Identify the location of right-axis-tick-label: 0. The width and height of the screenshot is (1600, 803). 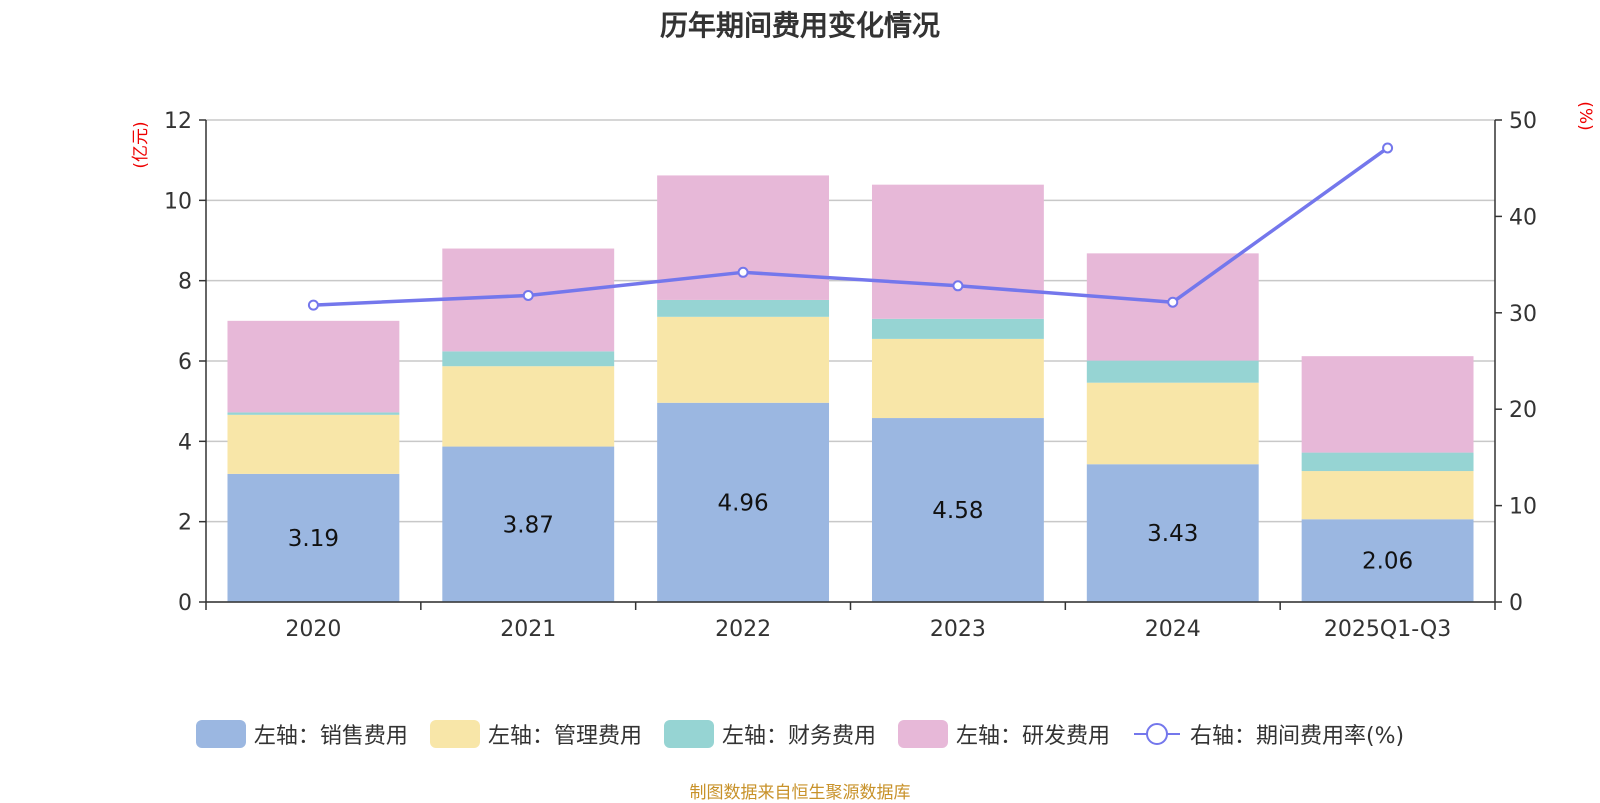
(1516, 603).